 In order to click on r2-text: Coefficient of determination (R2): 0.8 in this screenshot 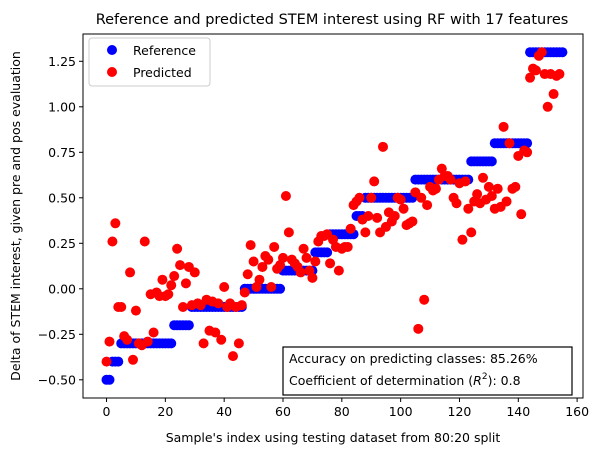, I will do `click(405, 380)`.